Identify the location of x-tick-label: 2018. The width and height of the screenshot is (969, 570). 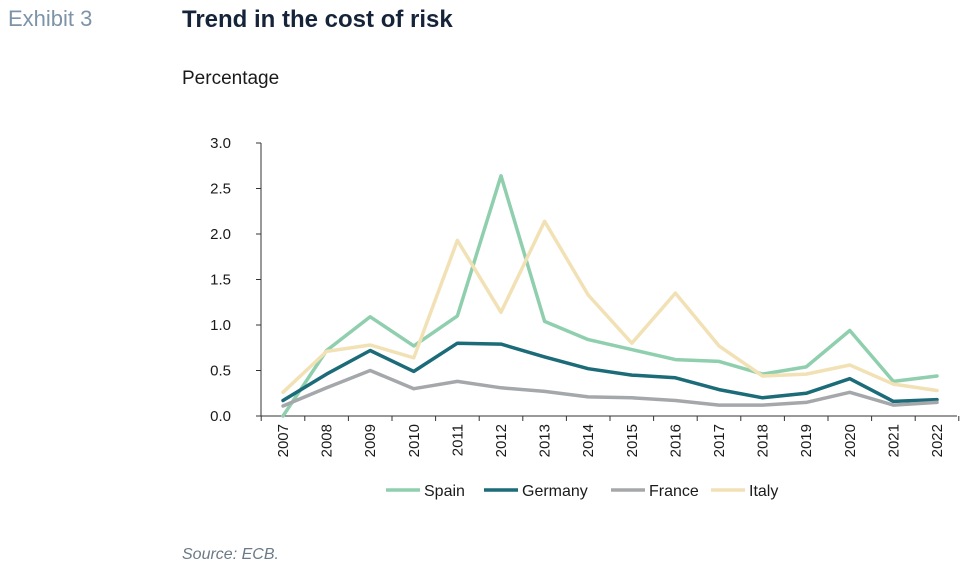
(763, 440).